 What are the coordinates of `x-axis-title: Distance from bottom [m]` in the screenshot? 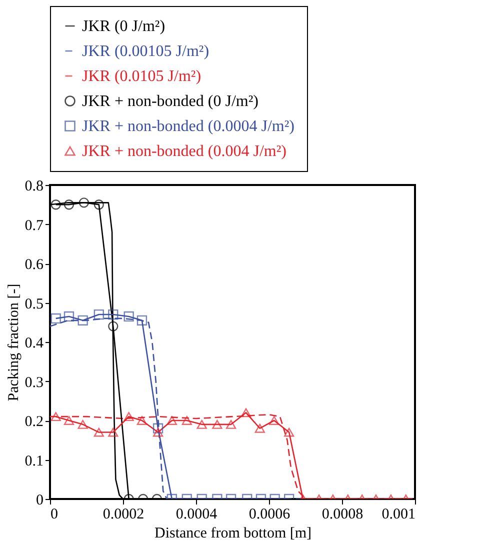 It's located at (233, 534).